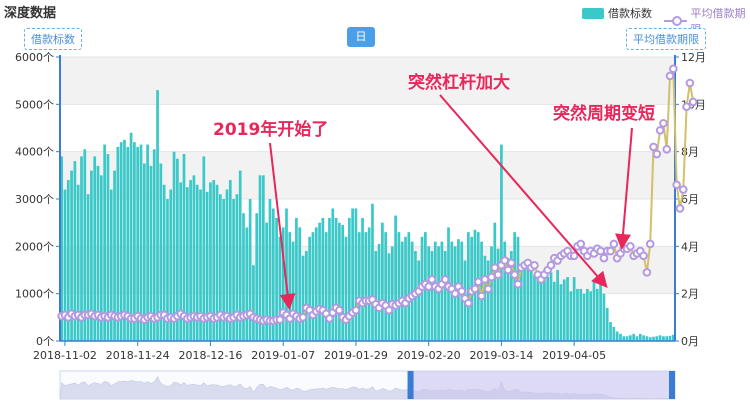 This screenshot has height=401, width=750. Describe the element at coordinates (617, 13) in the screenshot. I see `legend-bars-item: 借款标数` at that location.